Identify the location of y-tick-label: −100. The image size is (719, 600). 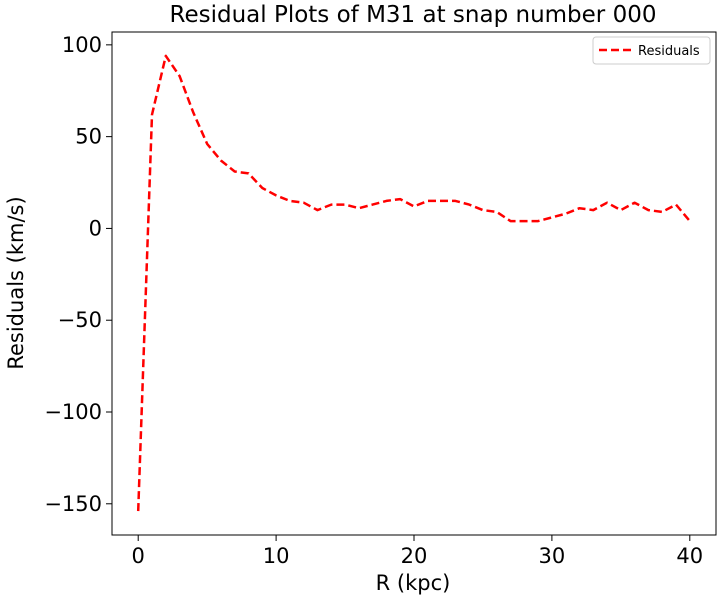
(73, 412).